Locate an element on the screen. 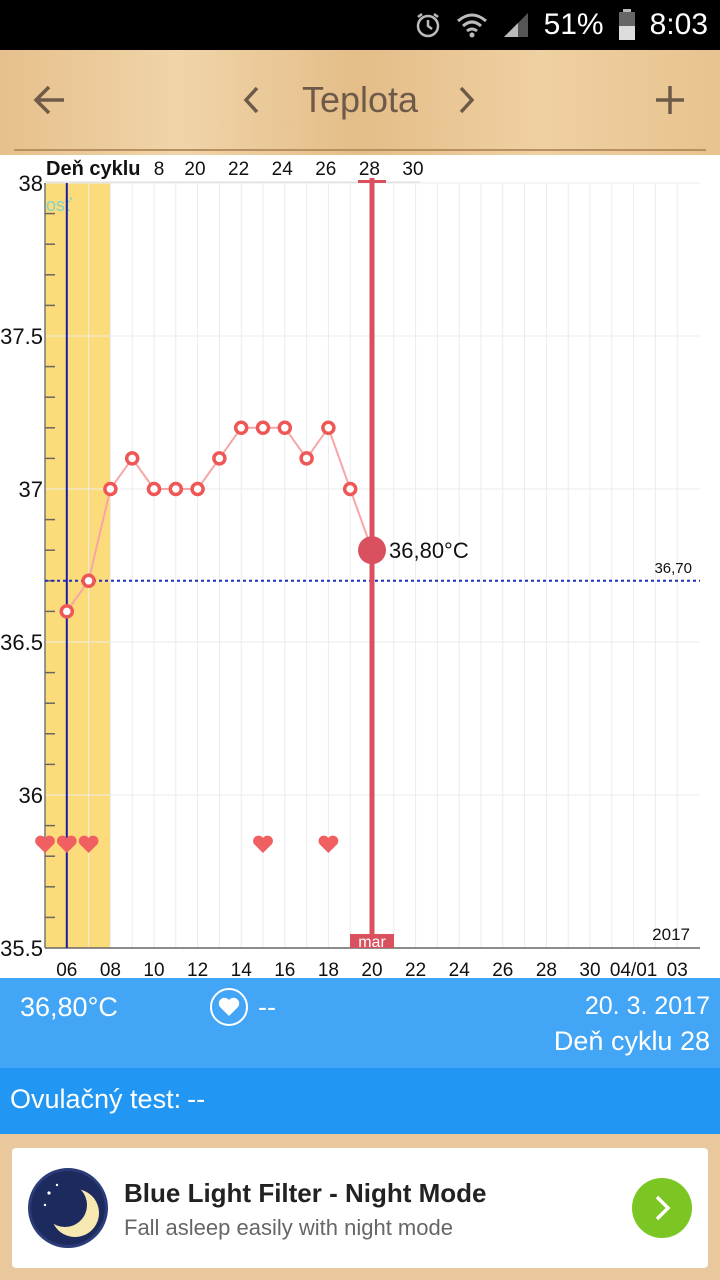 The height and width of the screenshot is (1280, 720). y-tick-label: 37.5 is located at coordinates (21, 336).